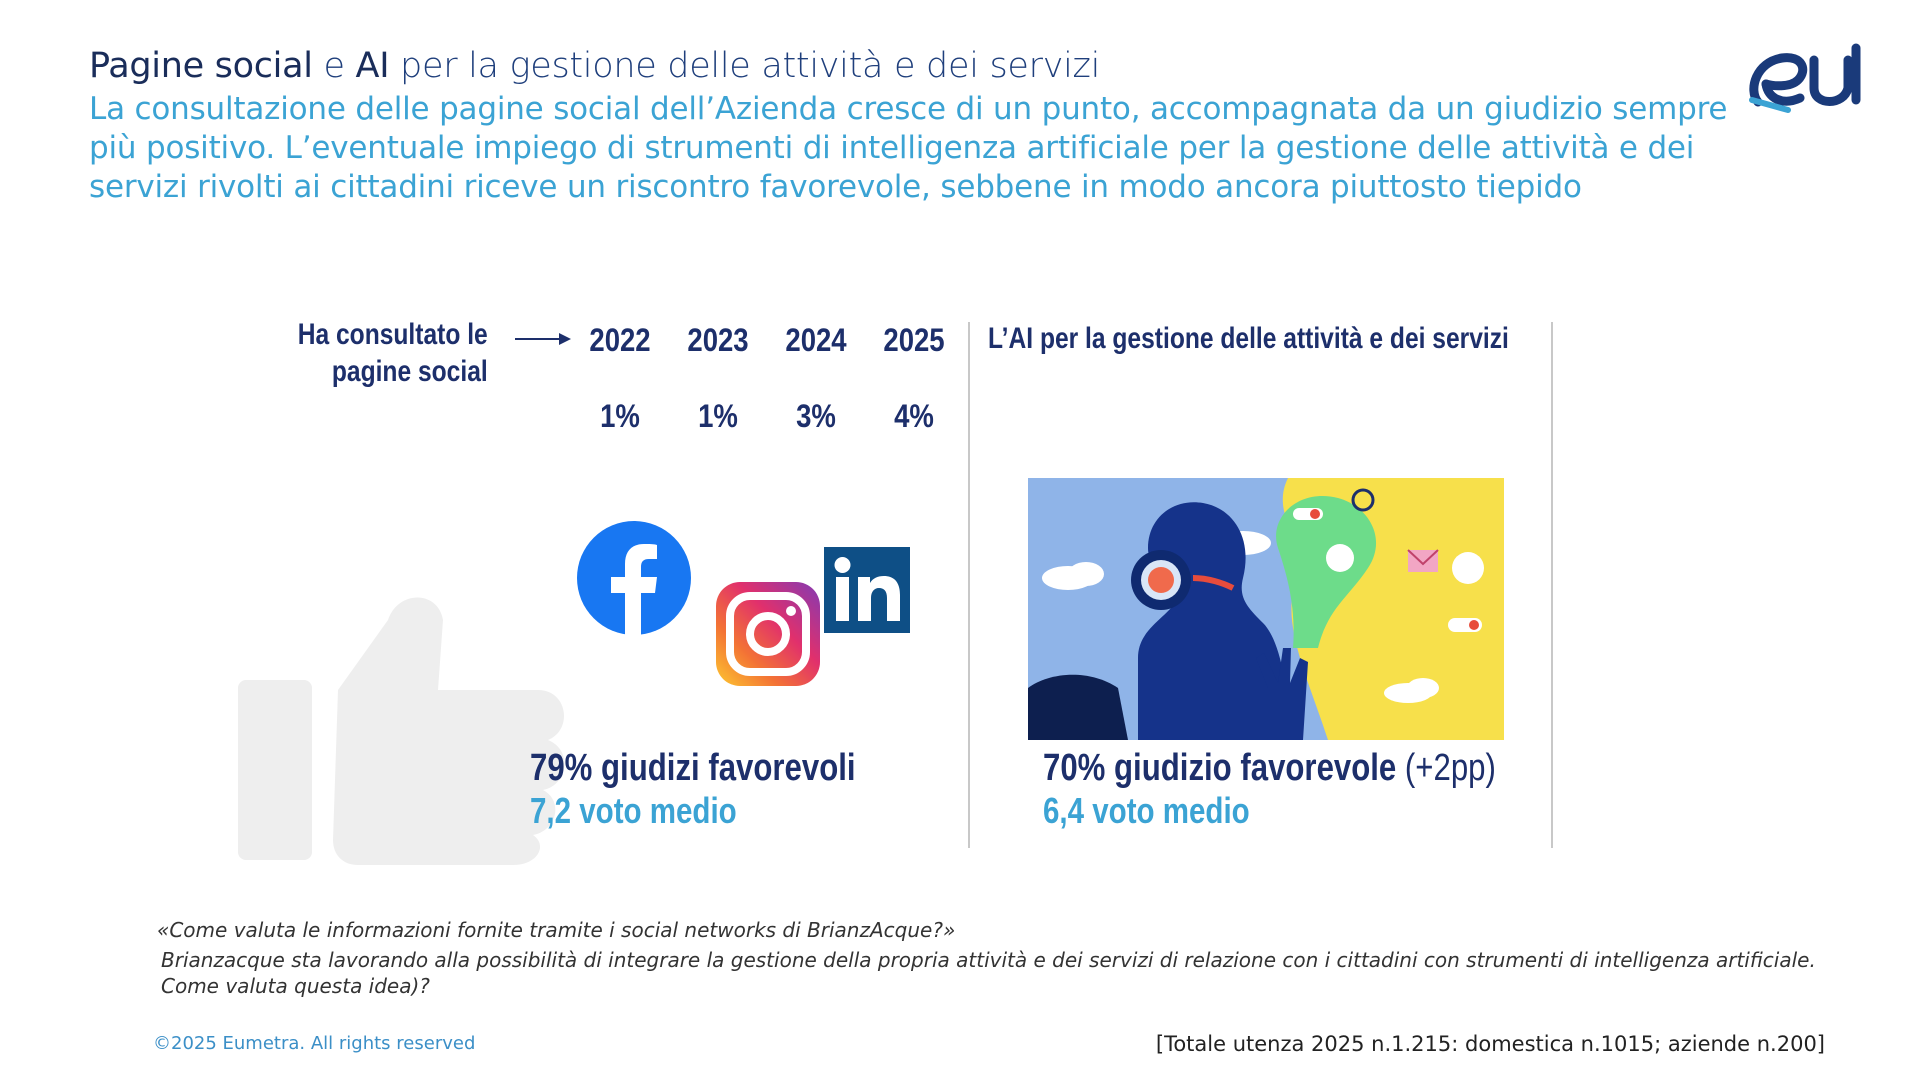  I want to click on eumetra-logo, so click(1805, 78).